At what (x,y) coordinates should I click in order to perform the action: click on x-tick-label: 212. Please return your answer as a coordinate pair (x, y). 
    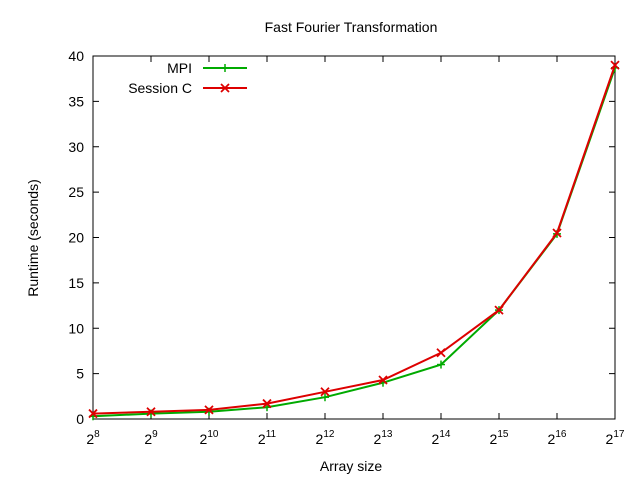
    Looking at the image, I should click on (325, 438).